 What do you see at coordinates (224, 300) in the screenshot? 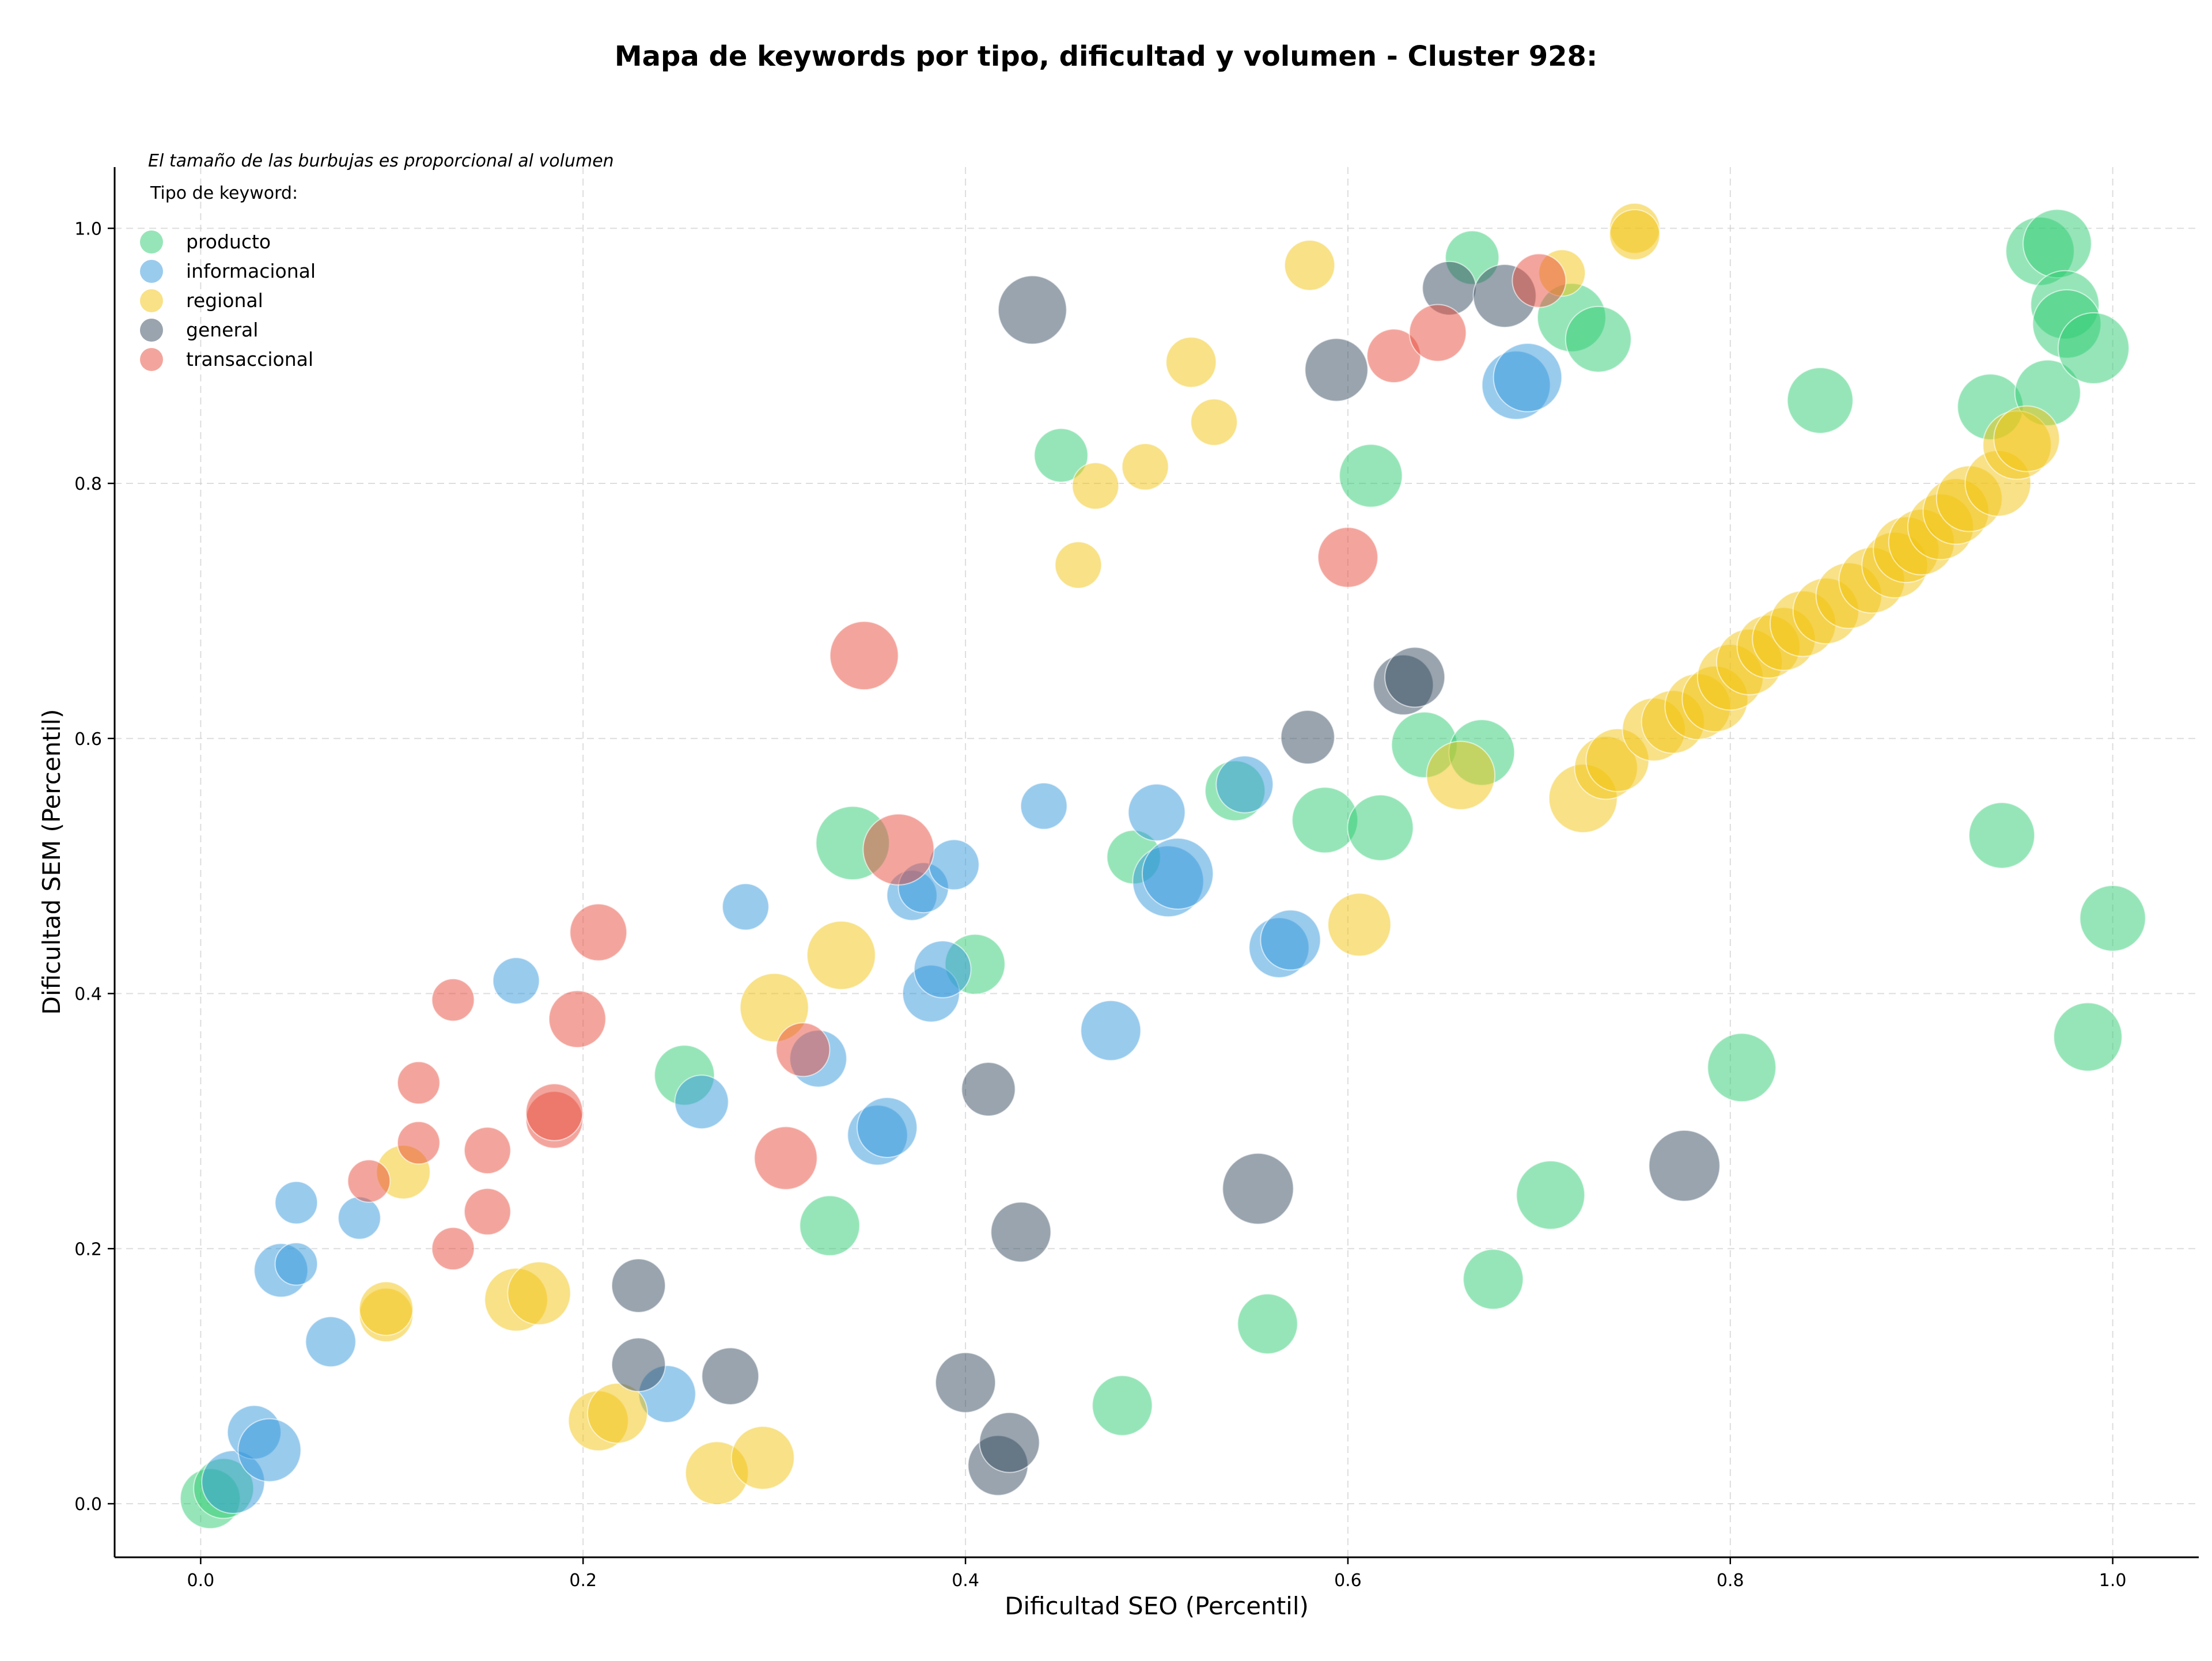
I see `legend-label-regional: regional` at bounding box center [224, 300].